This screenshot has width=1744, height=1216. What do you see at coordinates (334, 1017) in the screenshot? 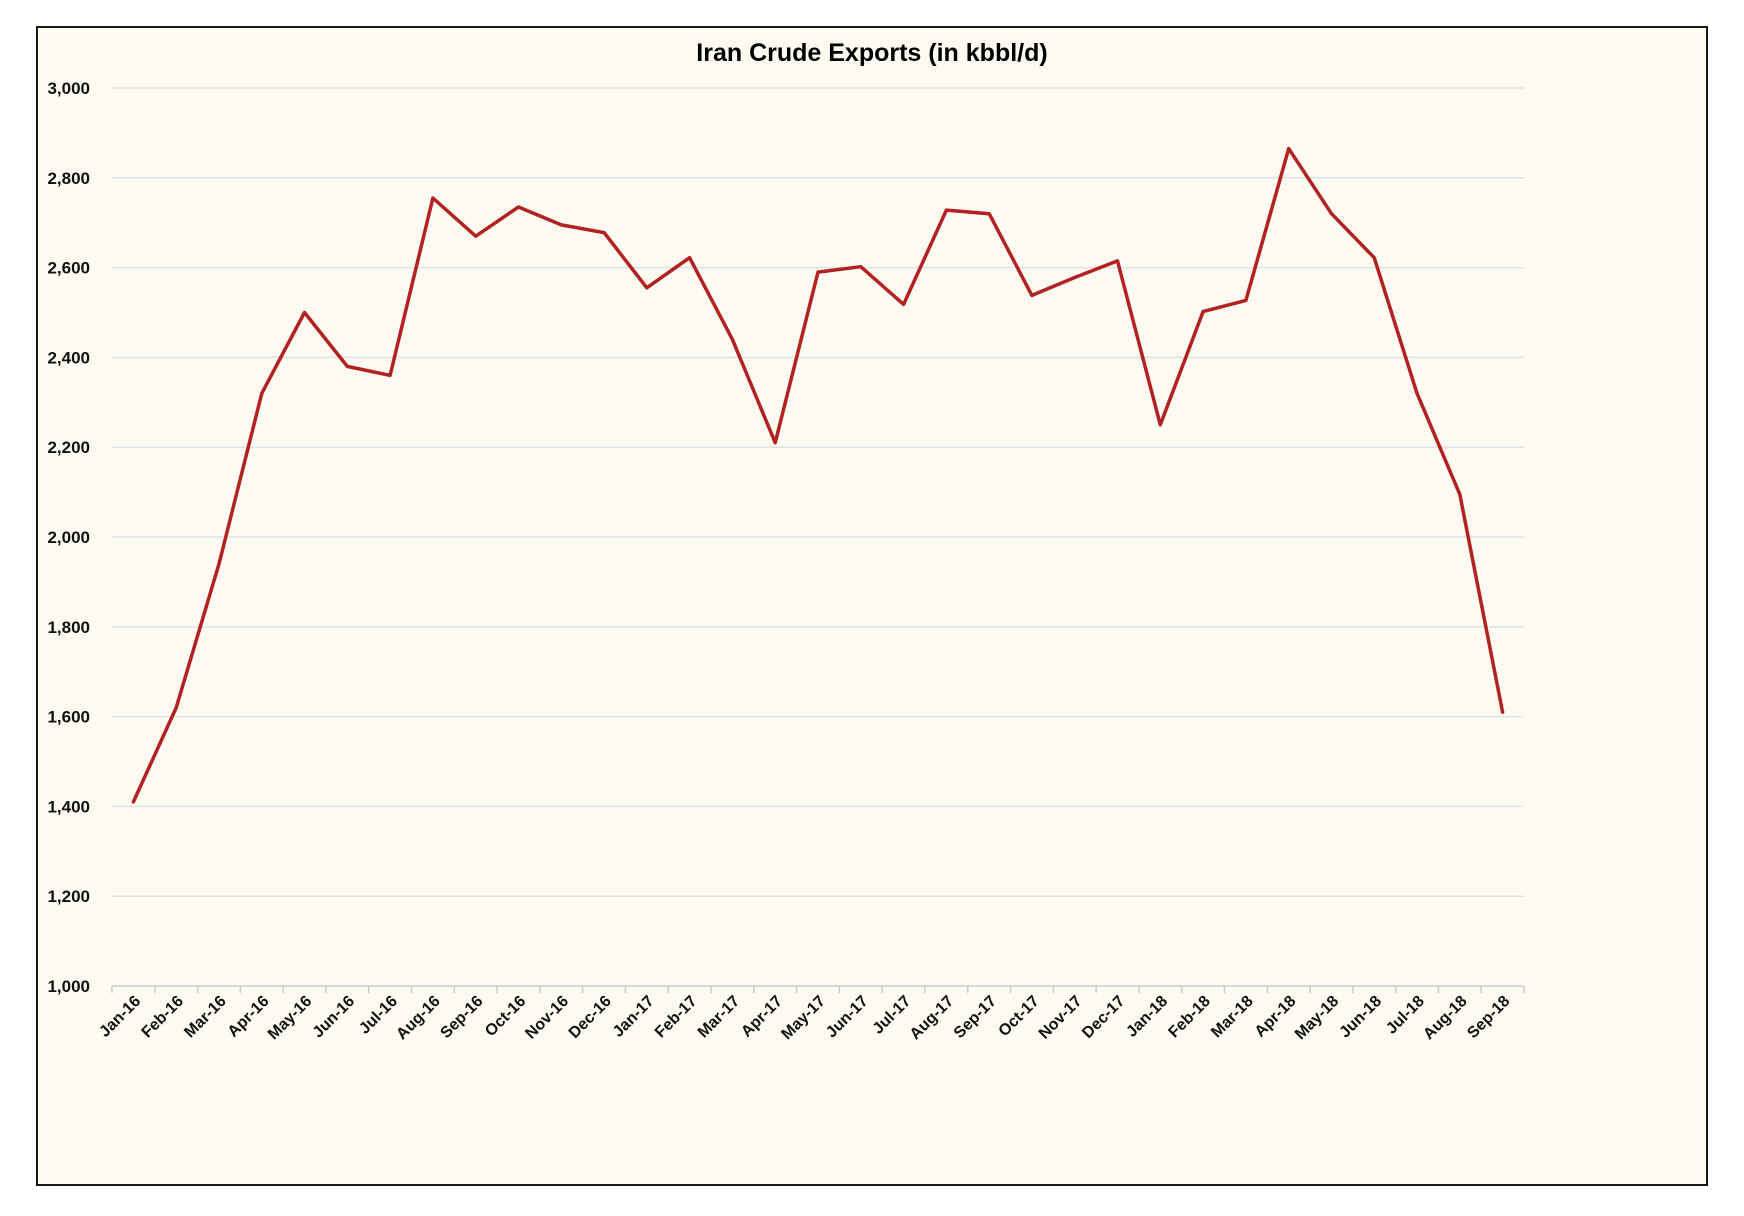
I see `x-tick-label: Jun-16` at bounding box center [334, 1017].